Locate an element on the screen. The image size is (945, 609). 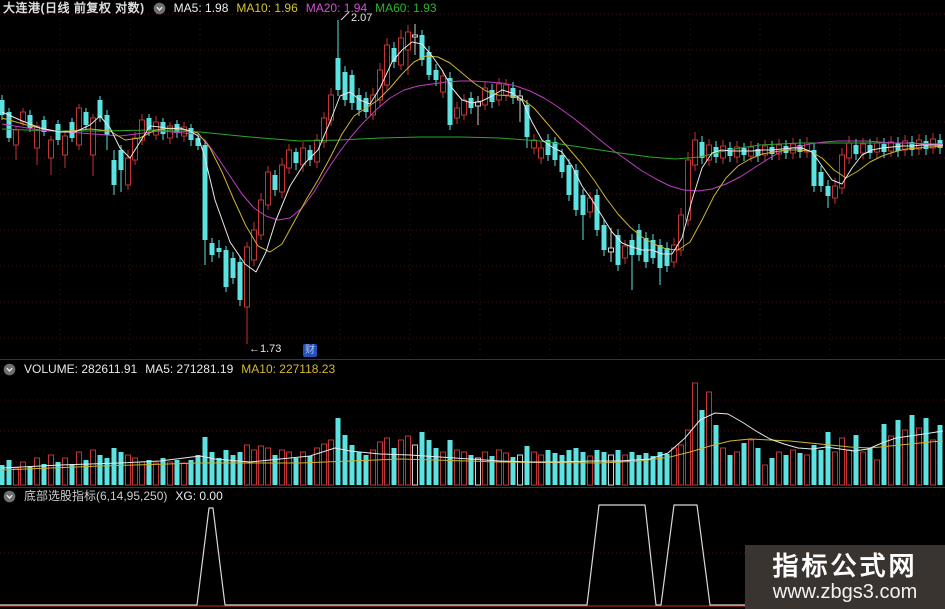
svg-text: 2.07 is located at coordinates (361, 18).